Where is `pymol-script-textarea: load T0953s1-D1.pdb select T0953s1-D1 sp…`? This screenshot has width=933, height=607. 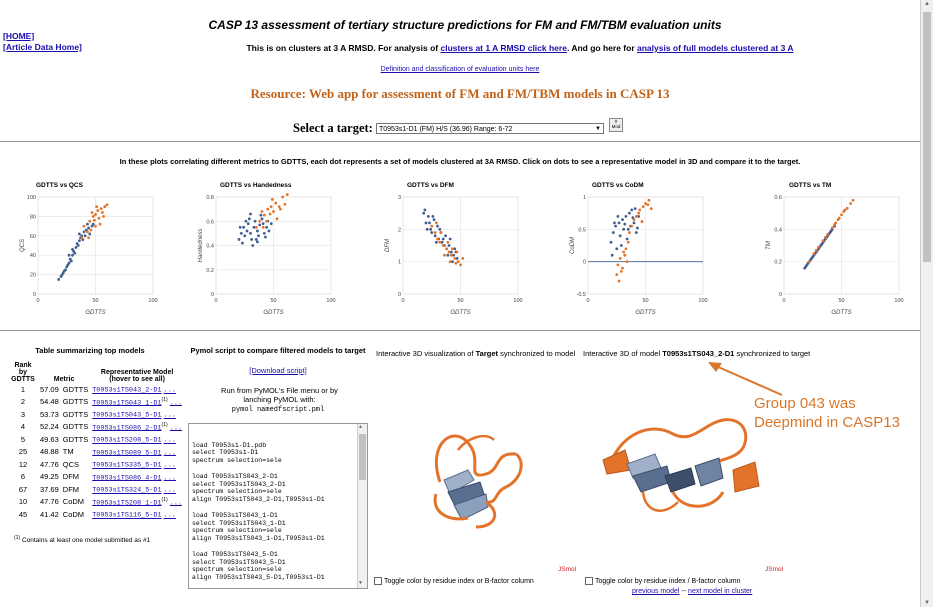 pymol-script-textarea: load T0953s1-D1.pdb select T0953s1-D1 sp… is located at coordinates (278, 506).